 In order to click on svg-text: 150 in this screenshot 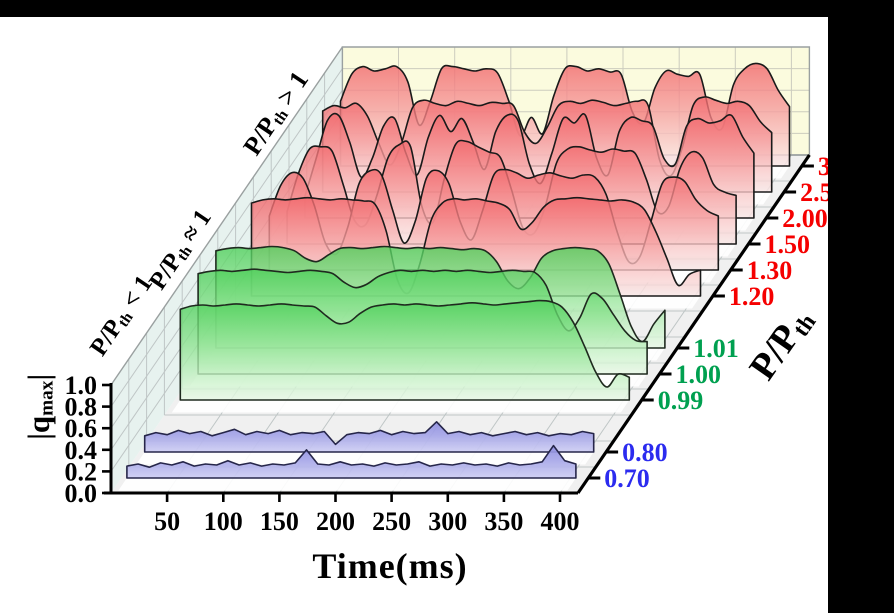, I will do `click(279, 521)`.